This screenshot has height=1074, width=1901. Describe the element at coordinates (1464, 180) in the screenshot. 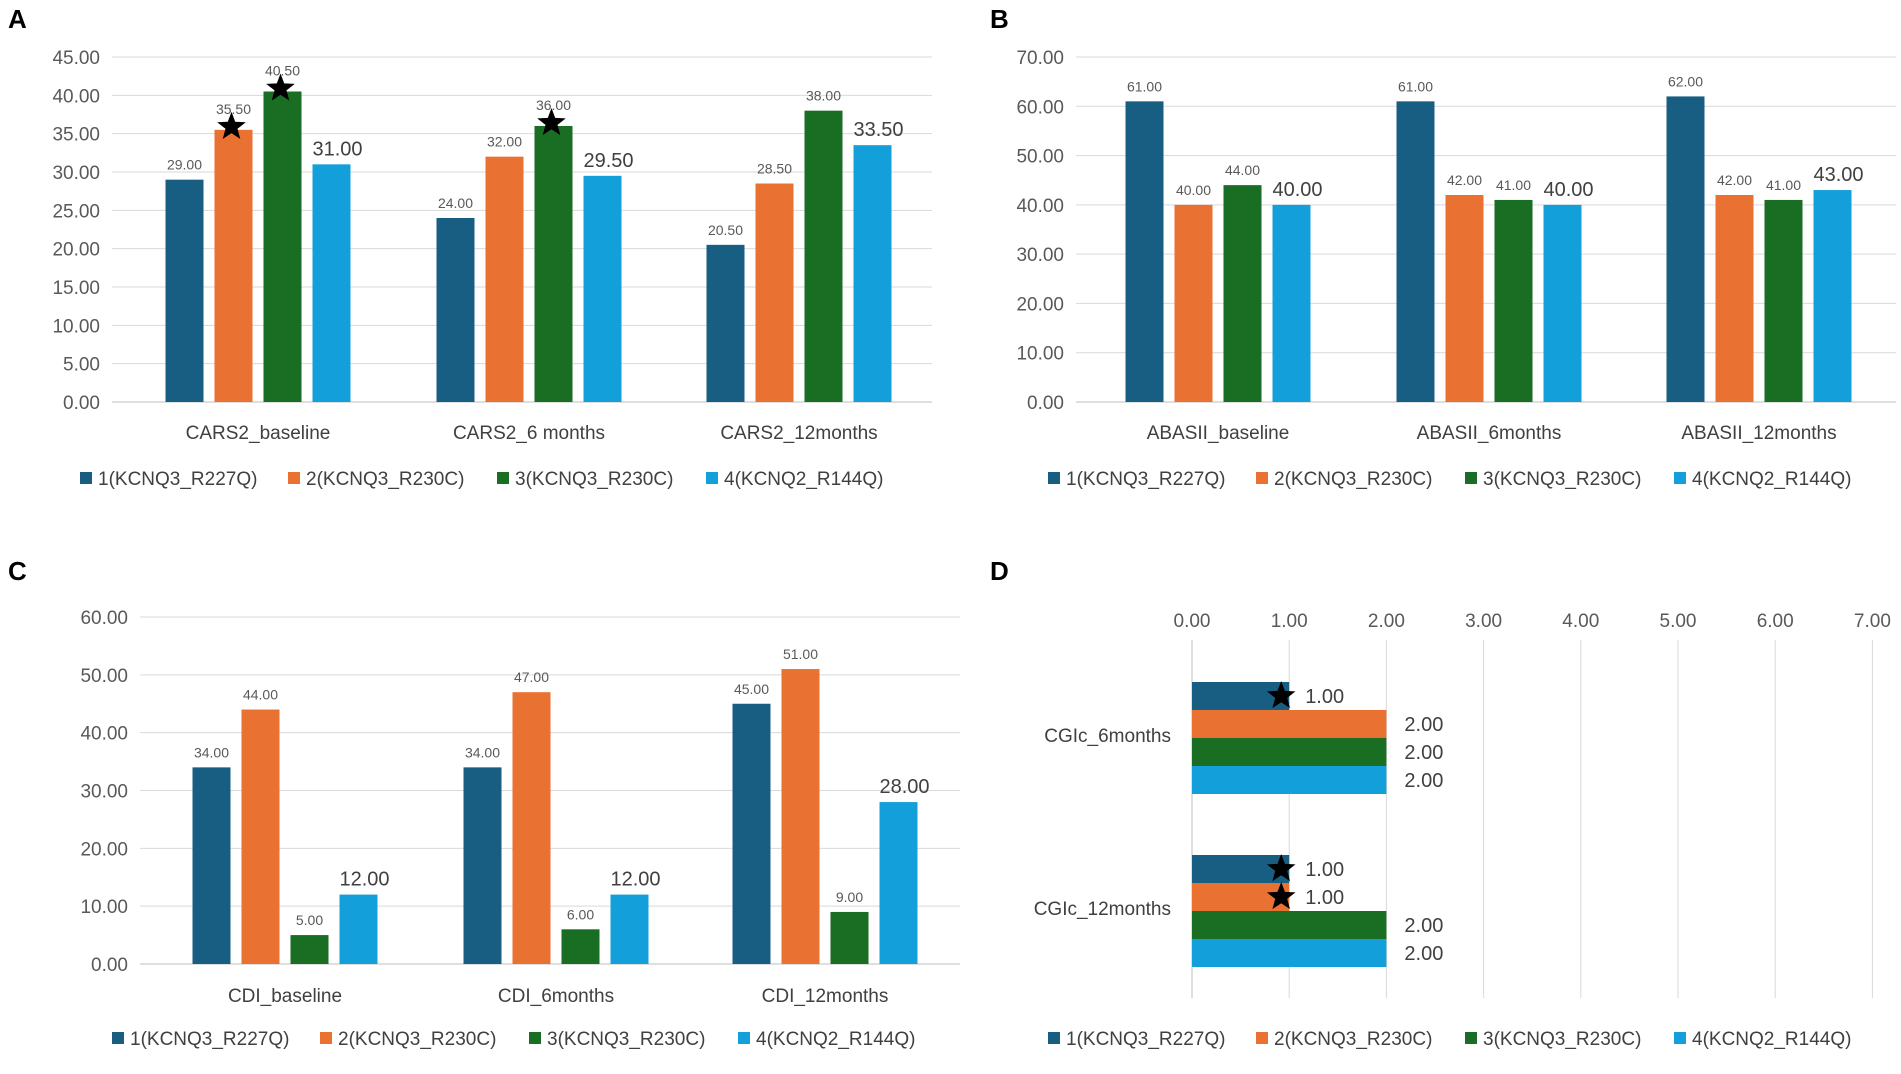

I see `data-label: 42.00` at that location.